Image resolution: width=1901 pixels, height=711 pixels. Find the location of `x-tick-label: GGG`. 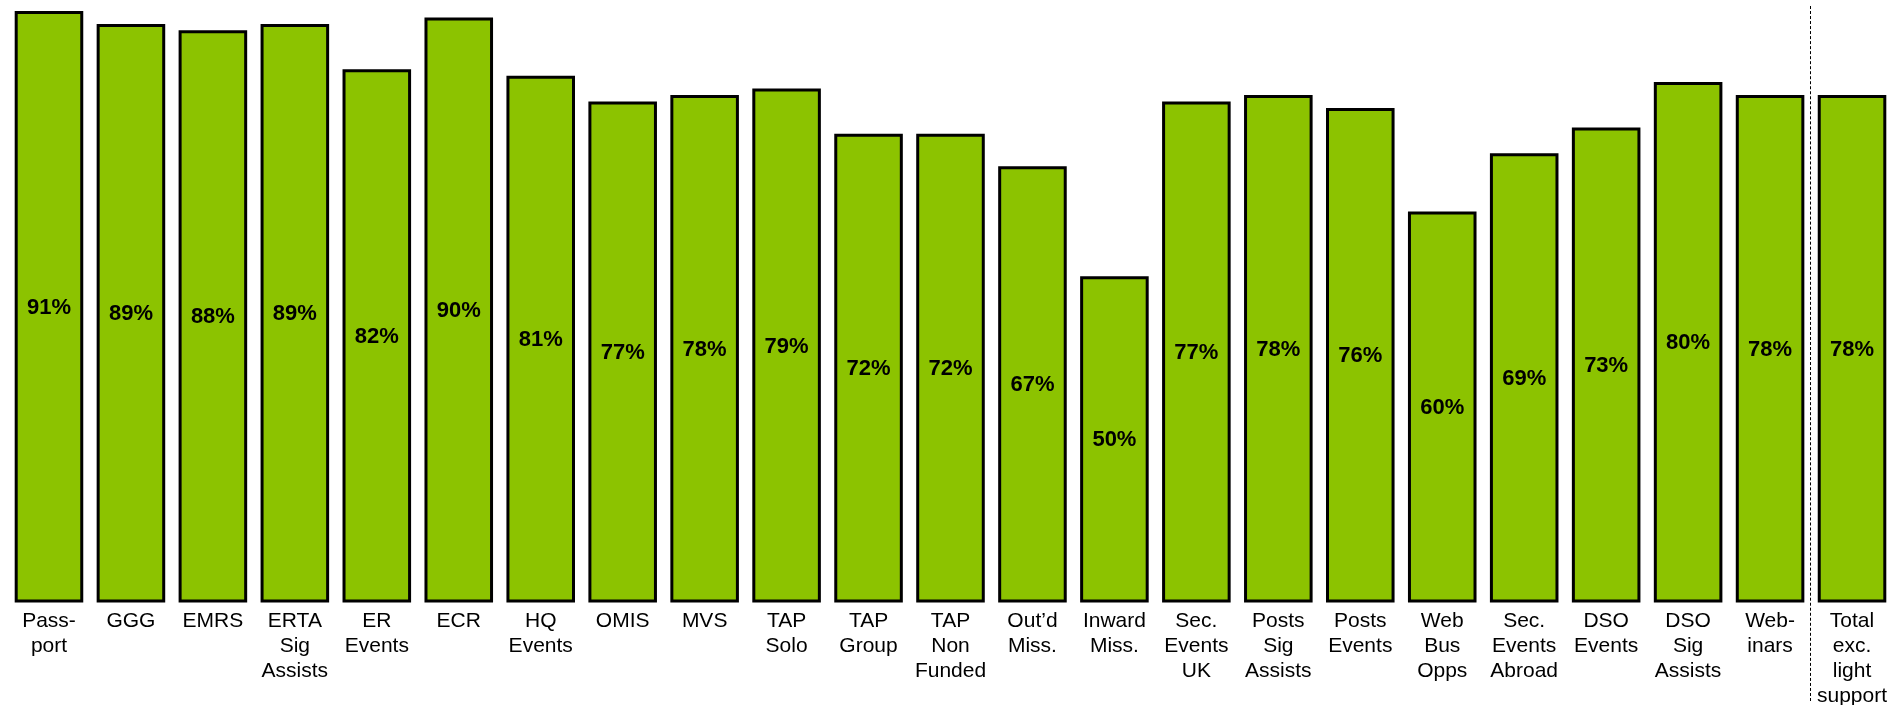

x-tick-label: GGG is located at coordinates (131, 619).